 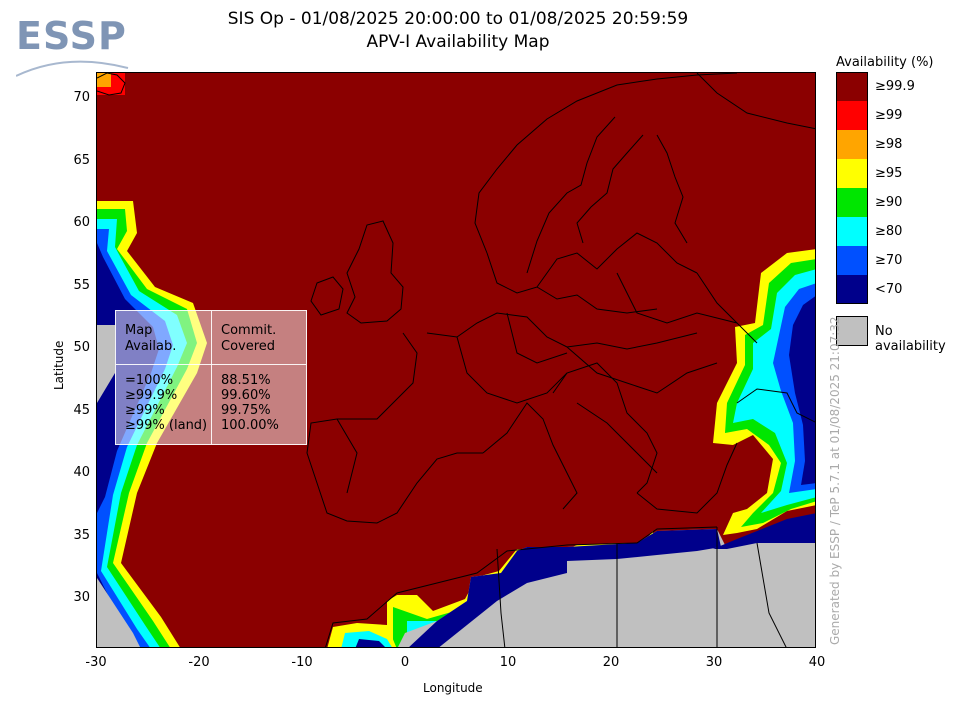 I want to click on legend-swatch-no-availability, so click(x=852, y=331).